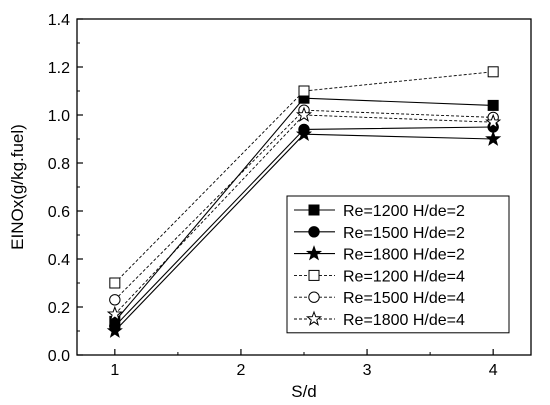 This screenshot has height=405, width=550. I want to click on legend-entry: Re=1200 H/de=2, so click(379, 211).